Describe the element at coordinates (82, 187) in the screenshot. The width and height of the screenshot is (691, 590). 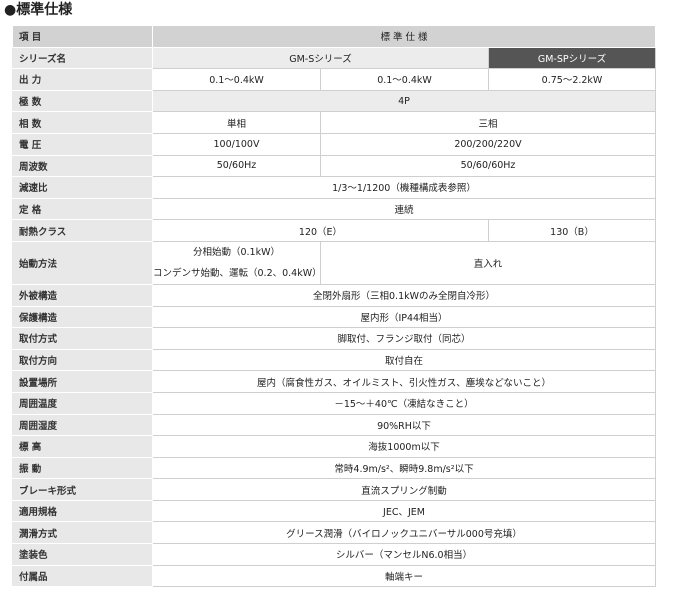
I see `row-label: 減速比` at that location.